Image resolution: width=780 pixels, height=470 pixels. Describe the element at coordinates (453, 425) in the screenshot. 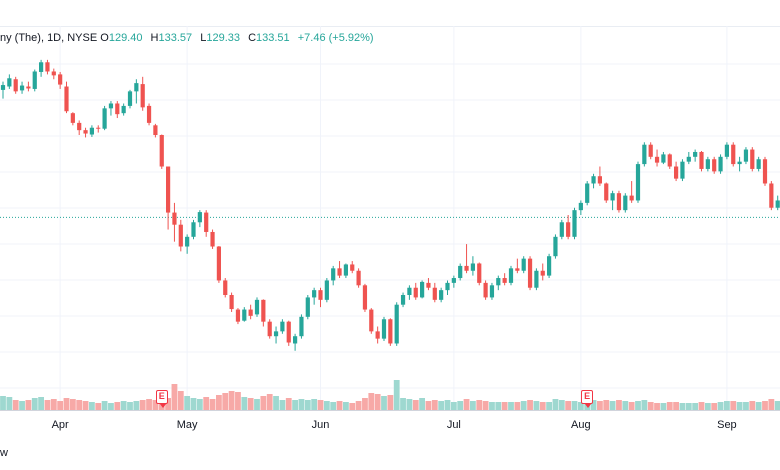

I see `x-tick-label: Jul` at that location.